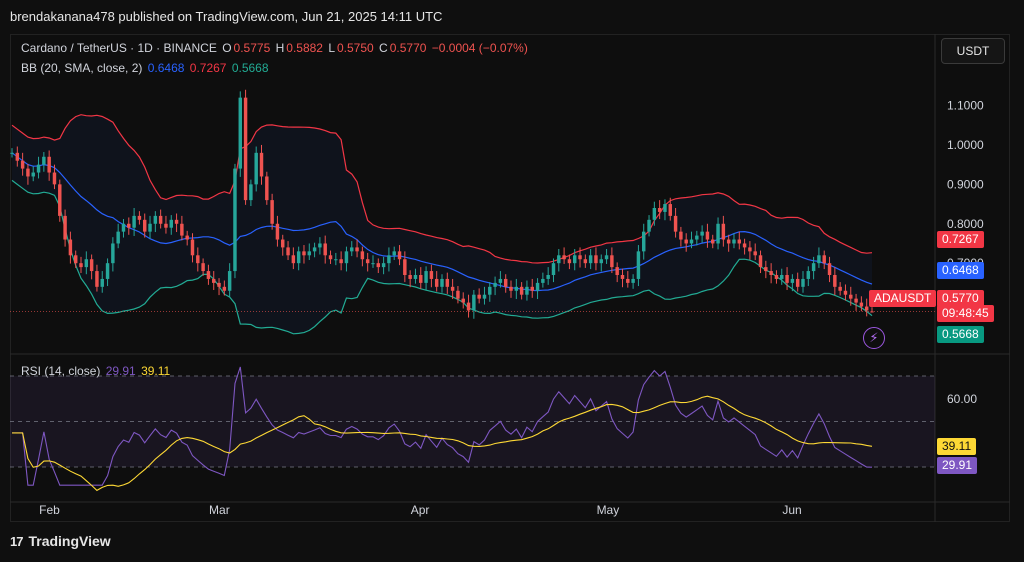  What do you see at coordinates (119, 48) in the screenshot?
I see `symbol-title: Cardano / TetherUS · 1D · BINANCE` at bounding box center [119, 48].